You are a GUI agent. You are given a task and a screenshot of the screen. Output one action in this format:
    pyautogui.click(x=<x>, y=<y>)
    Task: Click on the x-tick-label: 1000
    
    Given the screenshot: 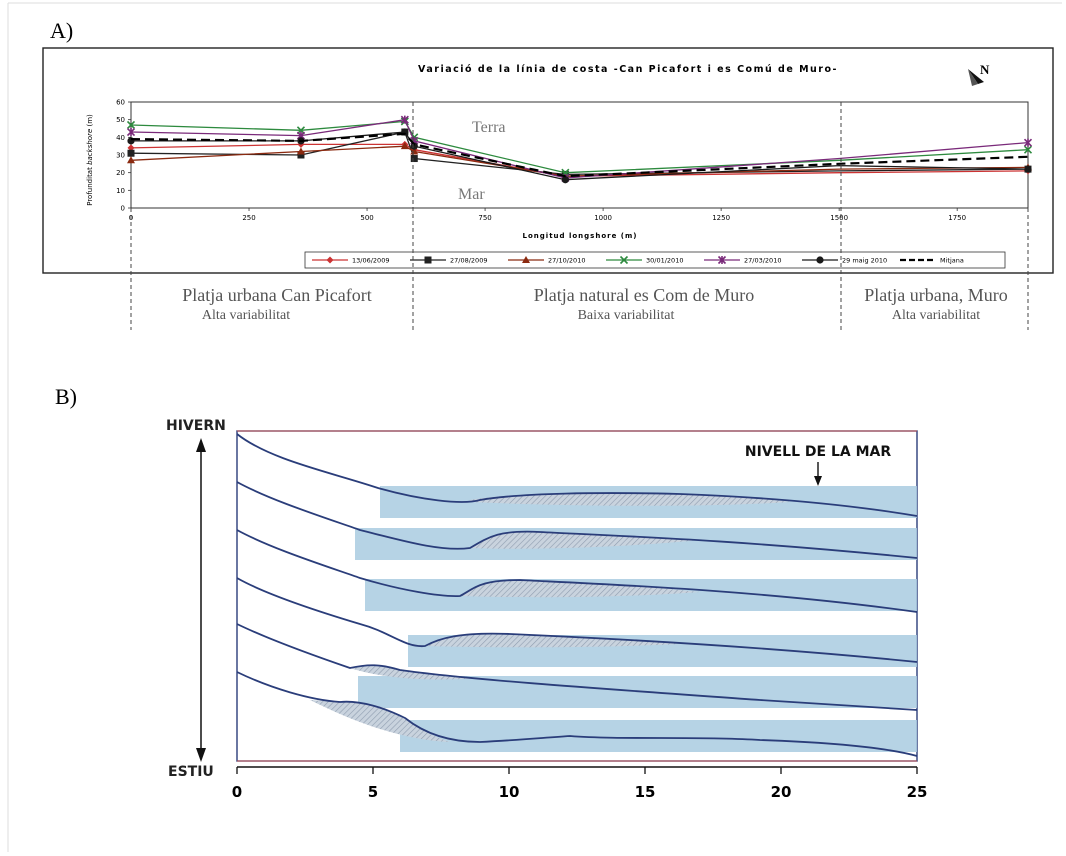 What is the action you would take?
    pyautogui.click(x=603, y=218)
    